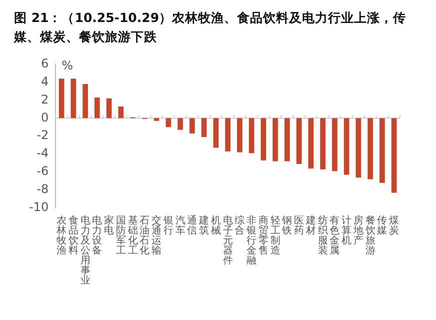  What do you see at coordinates (204, 225) in the screenshot?
I see `x-tick-label: 建筑` at bounding box center [204, 225].